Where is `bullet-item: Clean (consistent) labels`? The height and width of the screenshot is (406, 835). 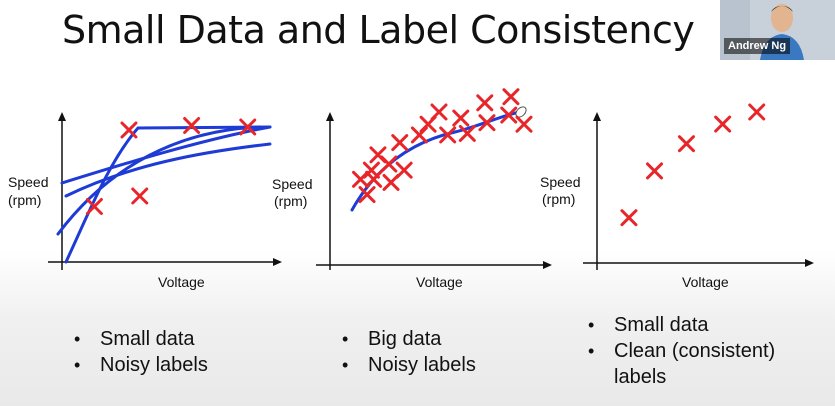 bullet-item: Clean (consistent) labels is located at coordinates (708, 364).